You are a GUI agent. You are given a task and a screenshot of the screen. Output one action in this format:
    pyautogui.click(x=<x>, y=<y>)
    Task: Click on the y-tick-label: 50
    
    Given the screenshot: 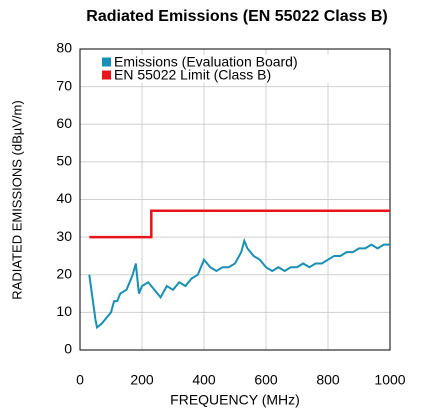 What is the action you would take?
    pyautogui.click(x=64, y=161)
    